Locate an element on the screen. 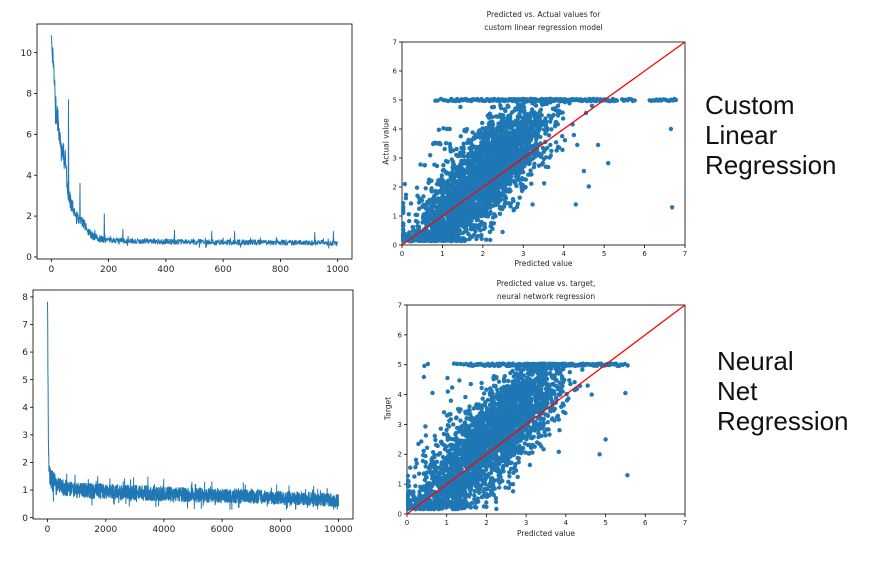 This screenshot has width=875, height=565. label-neural-line3: Regression is located at coordinates (783, 421).